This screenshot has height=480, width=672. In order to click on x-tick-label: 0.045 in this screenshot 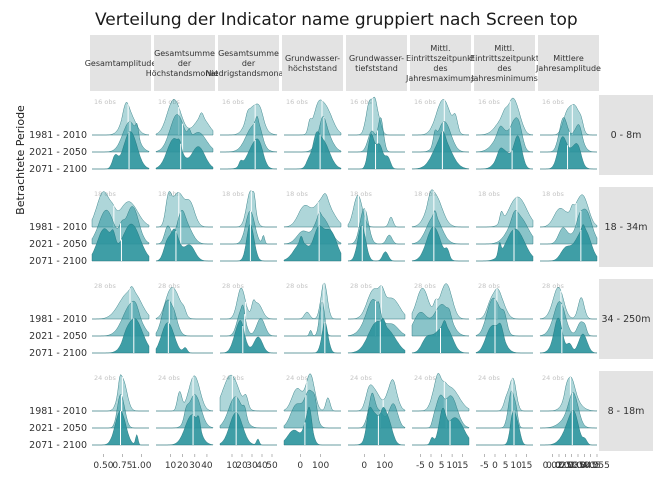, I will do `click(584, 466)`.